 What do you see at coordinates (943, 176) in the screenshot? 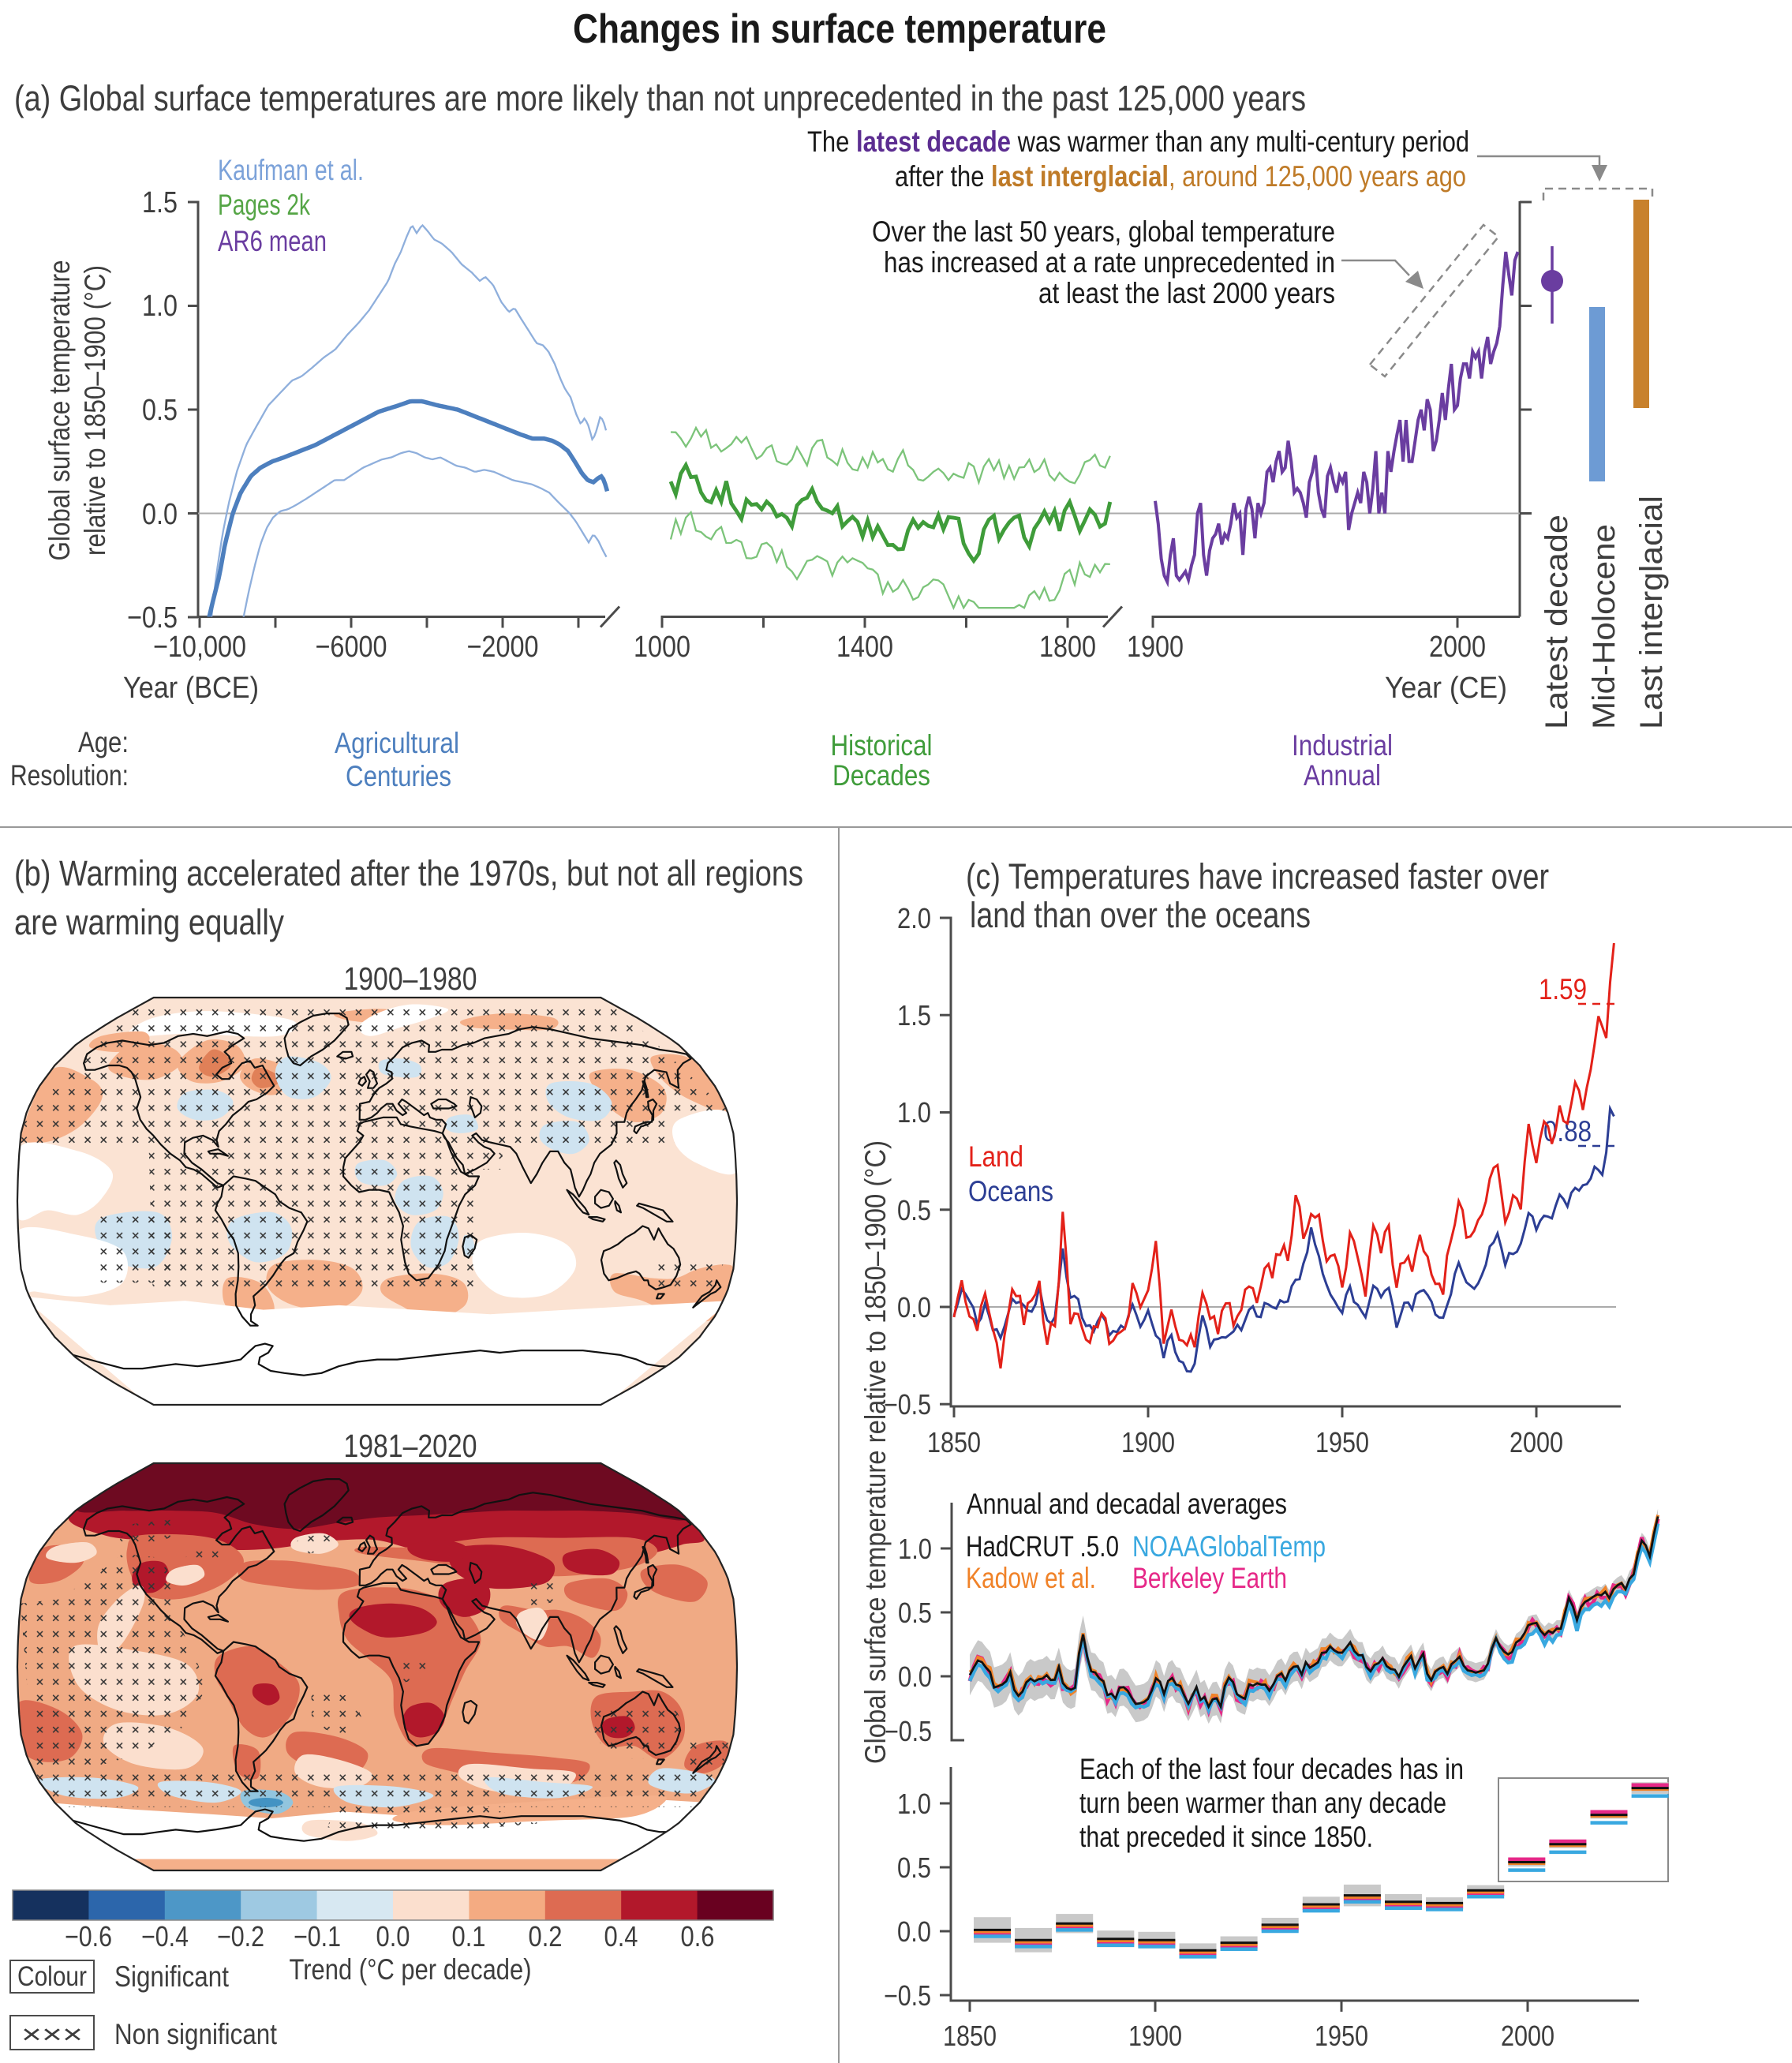
I see `svg-text: after the` at bounding box center [943, 176].